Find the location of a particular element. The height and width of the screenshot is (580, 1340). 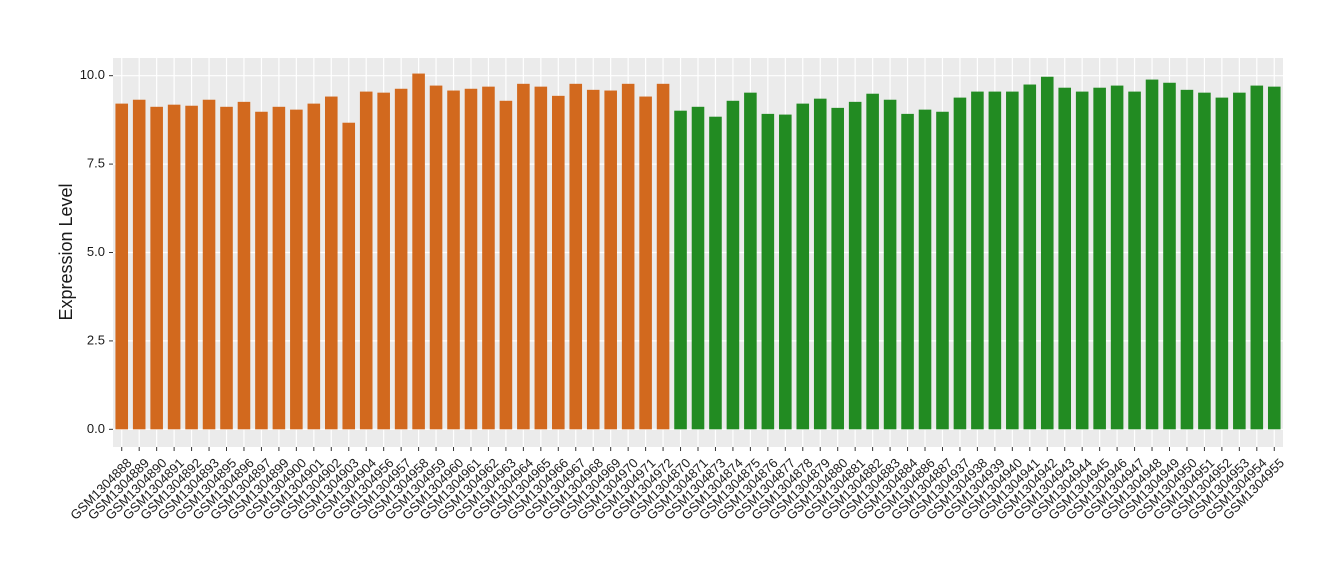

y-axis-title: Expression Level is located at coordinates (66, 251).